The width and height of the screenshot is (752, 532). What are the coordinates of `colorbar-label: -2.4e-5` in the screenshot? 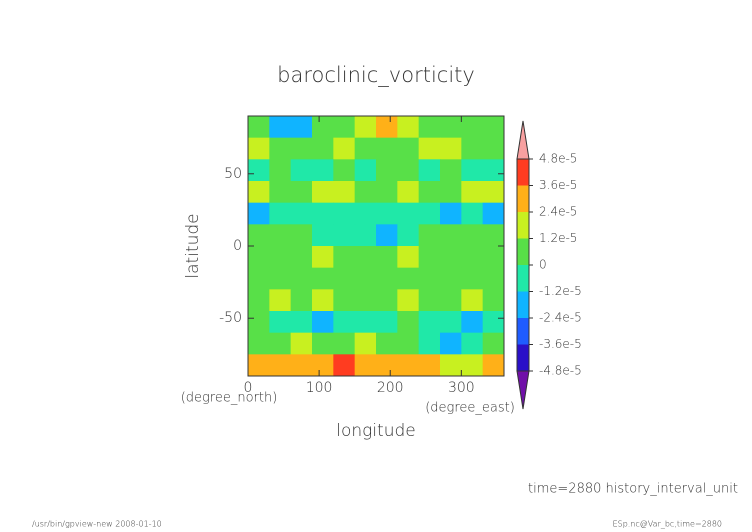 It's located at (560, 318).